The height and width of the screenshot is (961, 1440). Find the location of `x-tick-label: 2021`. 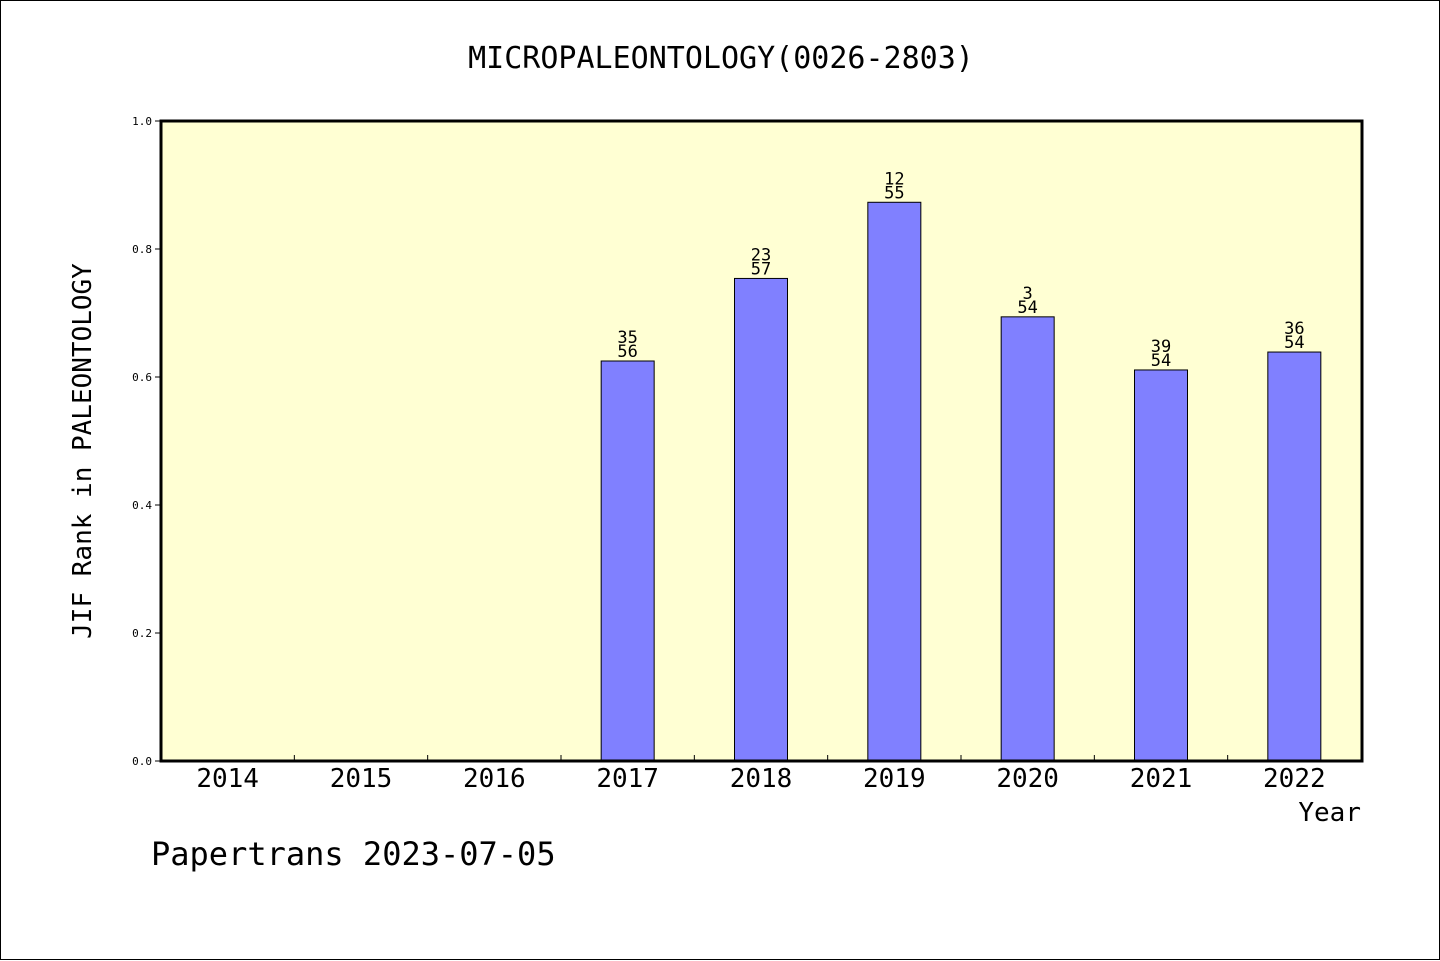

x-tick-label: 2021 is located at coordinates (1161, 779).